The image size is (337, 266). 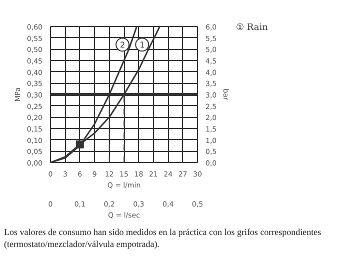 What do you see at coordinates (252, 28) in the screenshot?
I see `text: ① Rain` at bounding box center [252, 28].